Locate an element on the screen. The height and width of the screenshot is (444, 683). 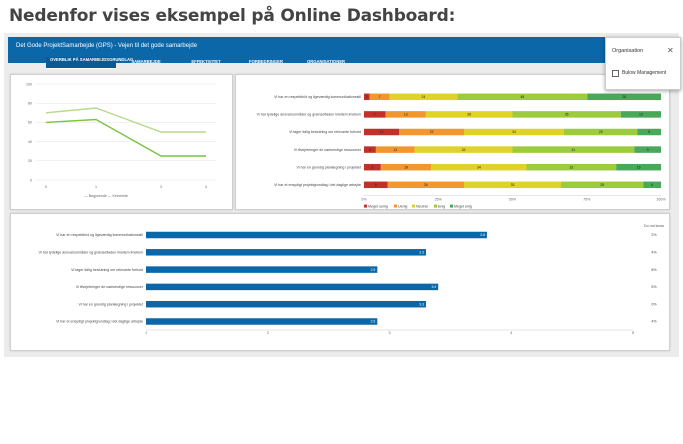
tab-4: ORGANISATIONER is located at coordinates (326, 61).